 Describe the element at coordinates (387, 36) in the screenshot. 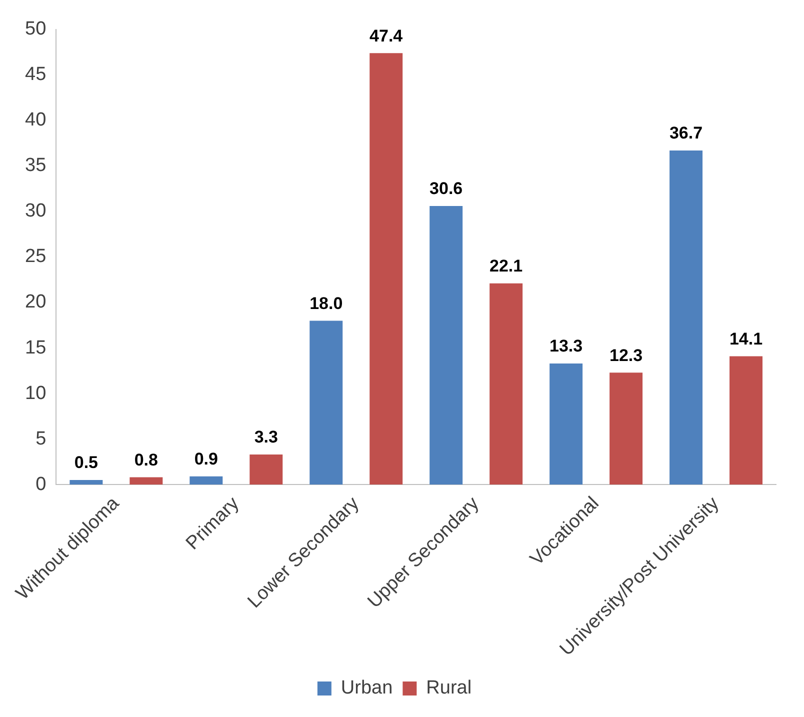

I see `data-label: 47.4` at that location.